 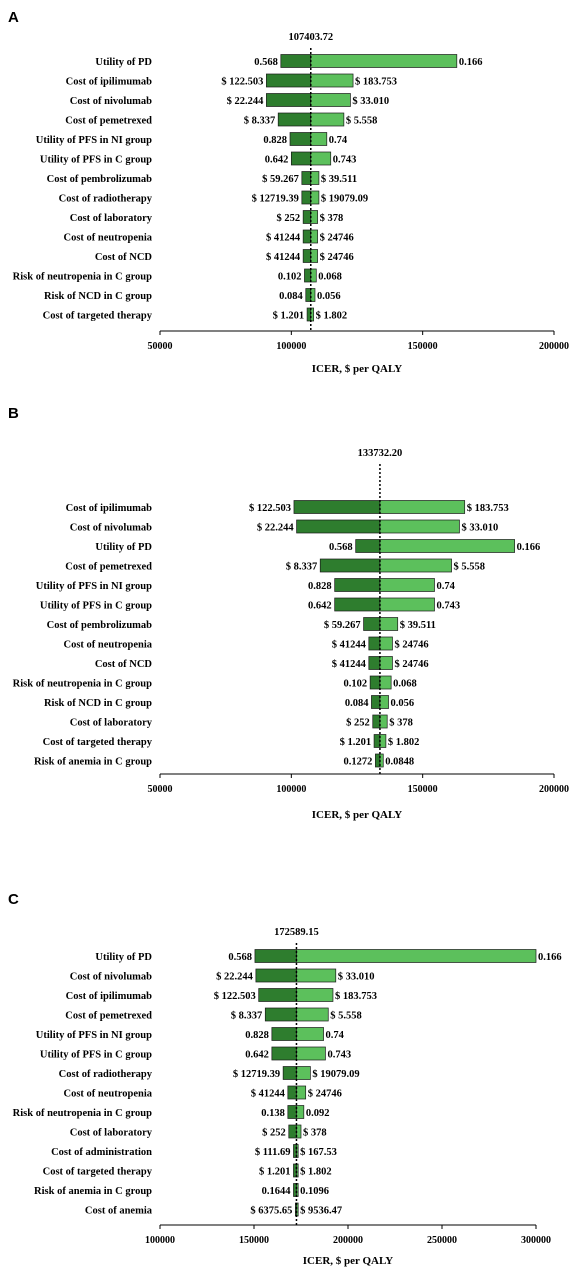 What do you see at coordinates (277, 1191) in the screenshot?
I see `panel-c-low-value-label: 0.1644` at bounding box center [277, 1191].